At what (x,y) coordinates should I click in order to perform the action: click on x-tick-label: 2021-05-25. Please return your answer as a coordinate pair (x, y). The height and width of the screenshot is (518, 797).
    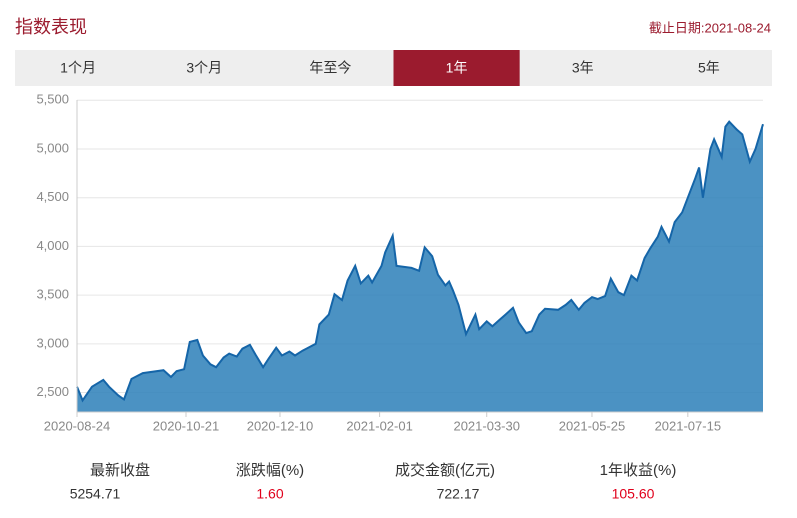
    Looking at the image, I should click on (592, 425).